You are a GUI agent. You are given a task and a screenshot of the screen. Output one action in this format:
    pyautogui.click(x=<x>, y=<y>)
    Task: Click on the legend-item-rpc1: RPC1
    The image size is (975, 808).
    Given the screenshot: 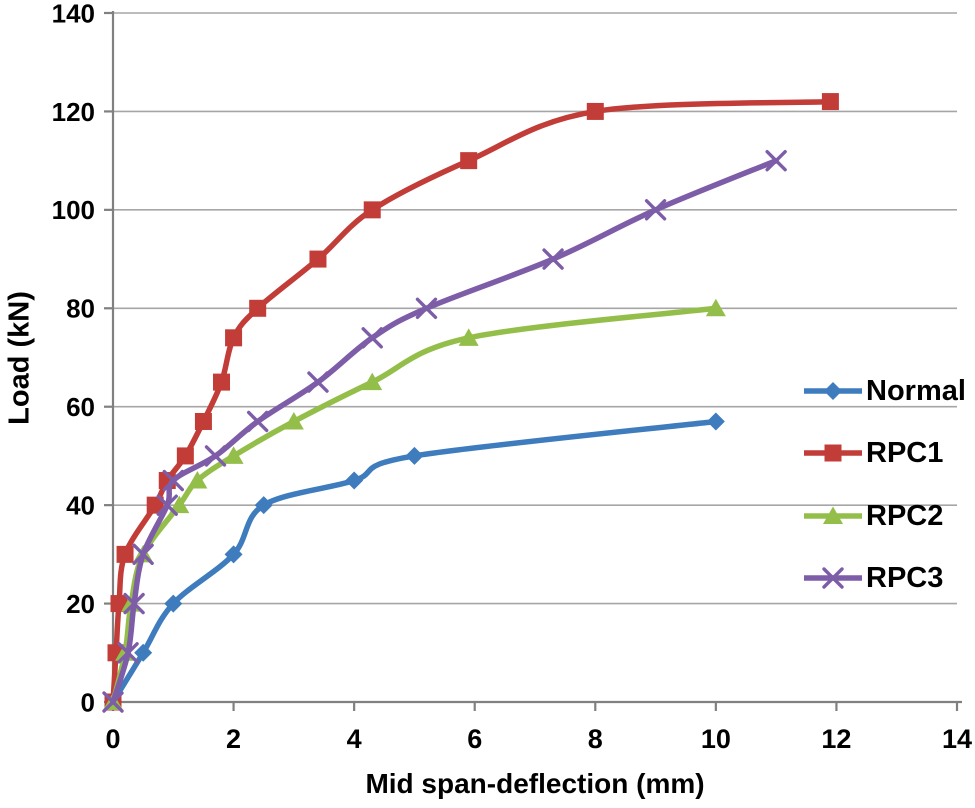 What is the action you would take?
    pyautogui.click(x=873, y=453)
    